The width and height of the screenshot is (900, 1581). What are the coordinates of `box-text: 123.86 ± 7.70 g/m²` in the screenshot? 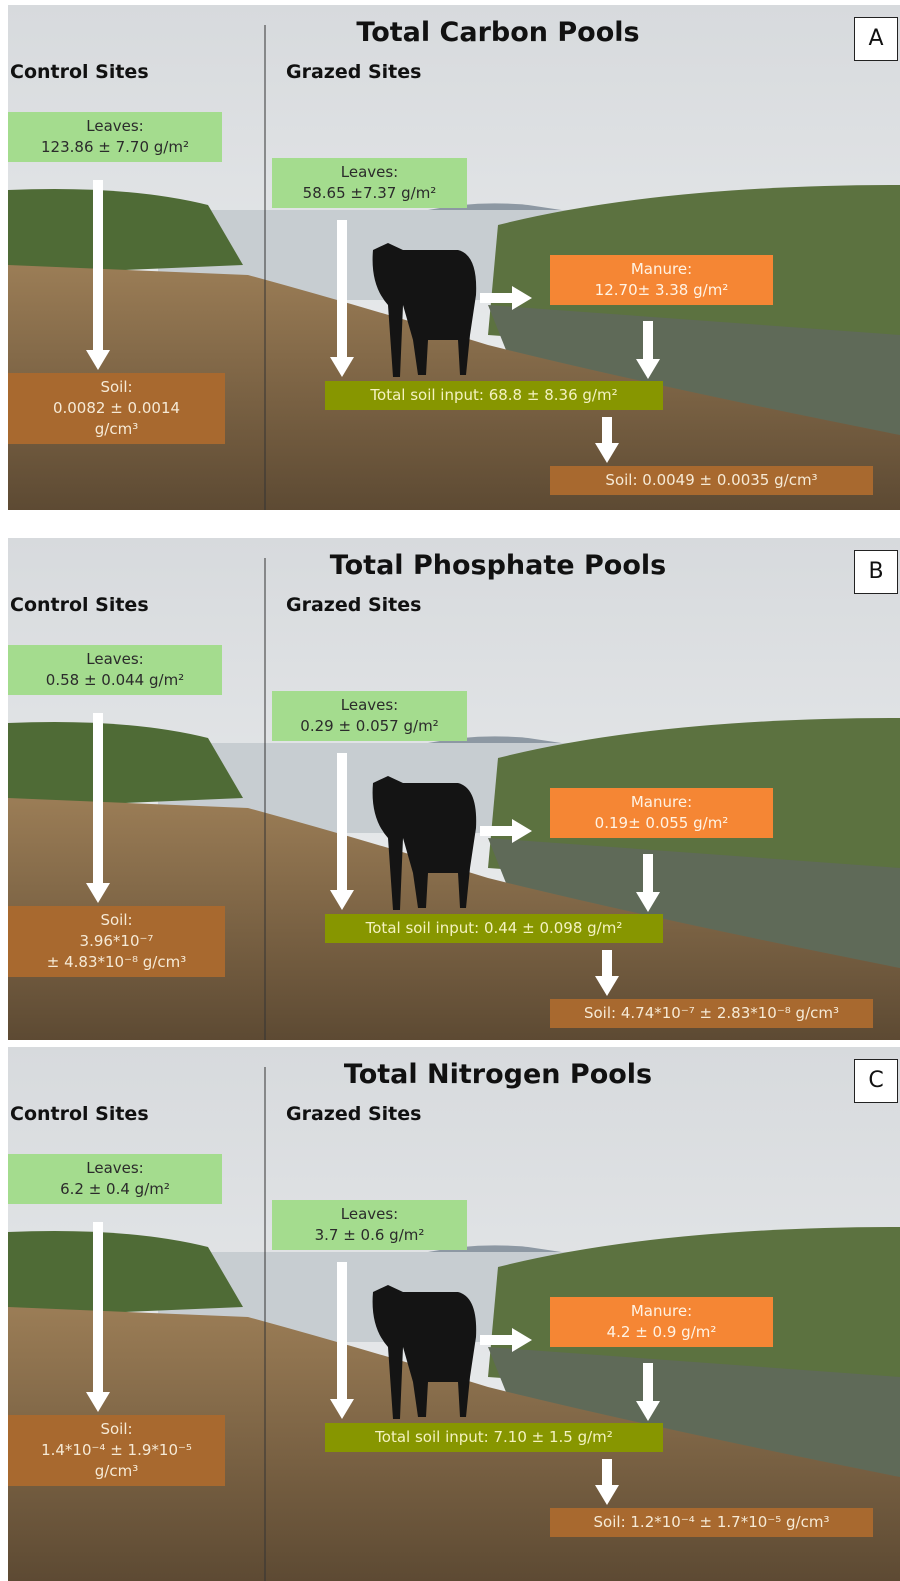 It's located at (115, 147).